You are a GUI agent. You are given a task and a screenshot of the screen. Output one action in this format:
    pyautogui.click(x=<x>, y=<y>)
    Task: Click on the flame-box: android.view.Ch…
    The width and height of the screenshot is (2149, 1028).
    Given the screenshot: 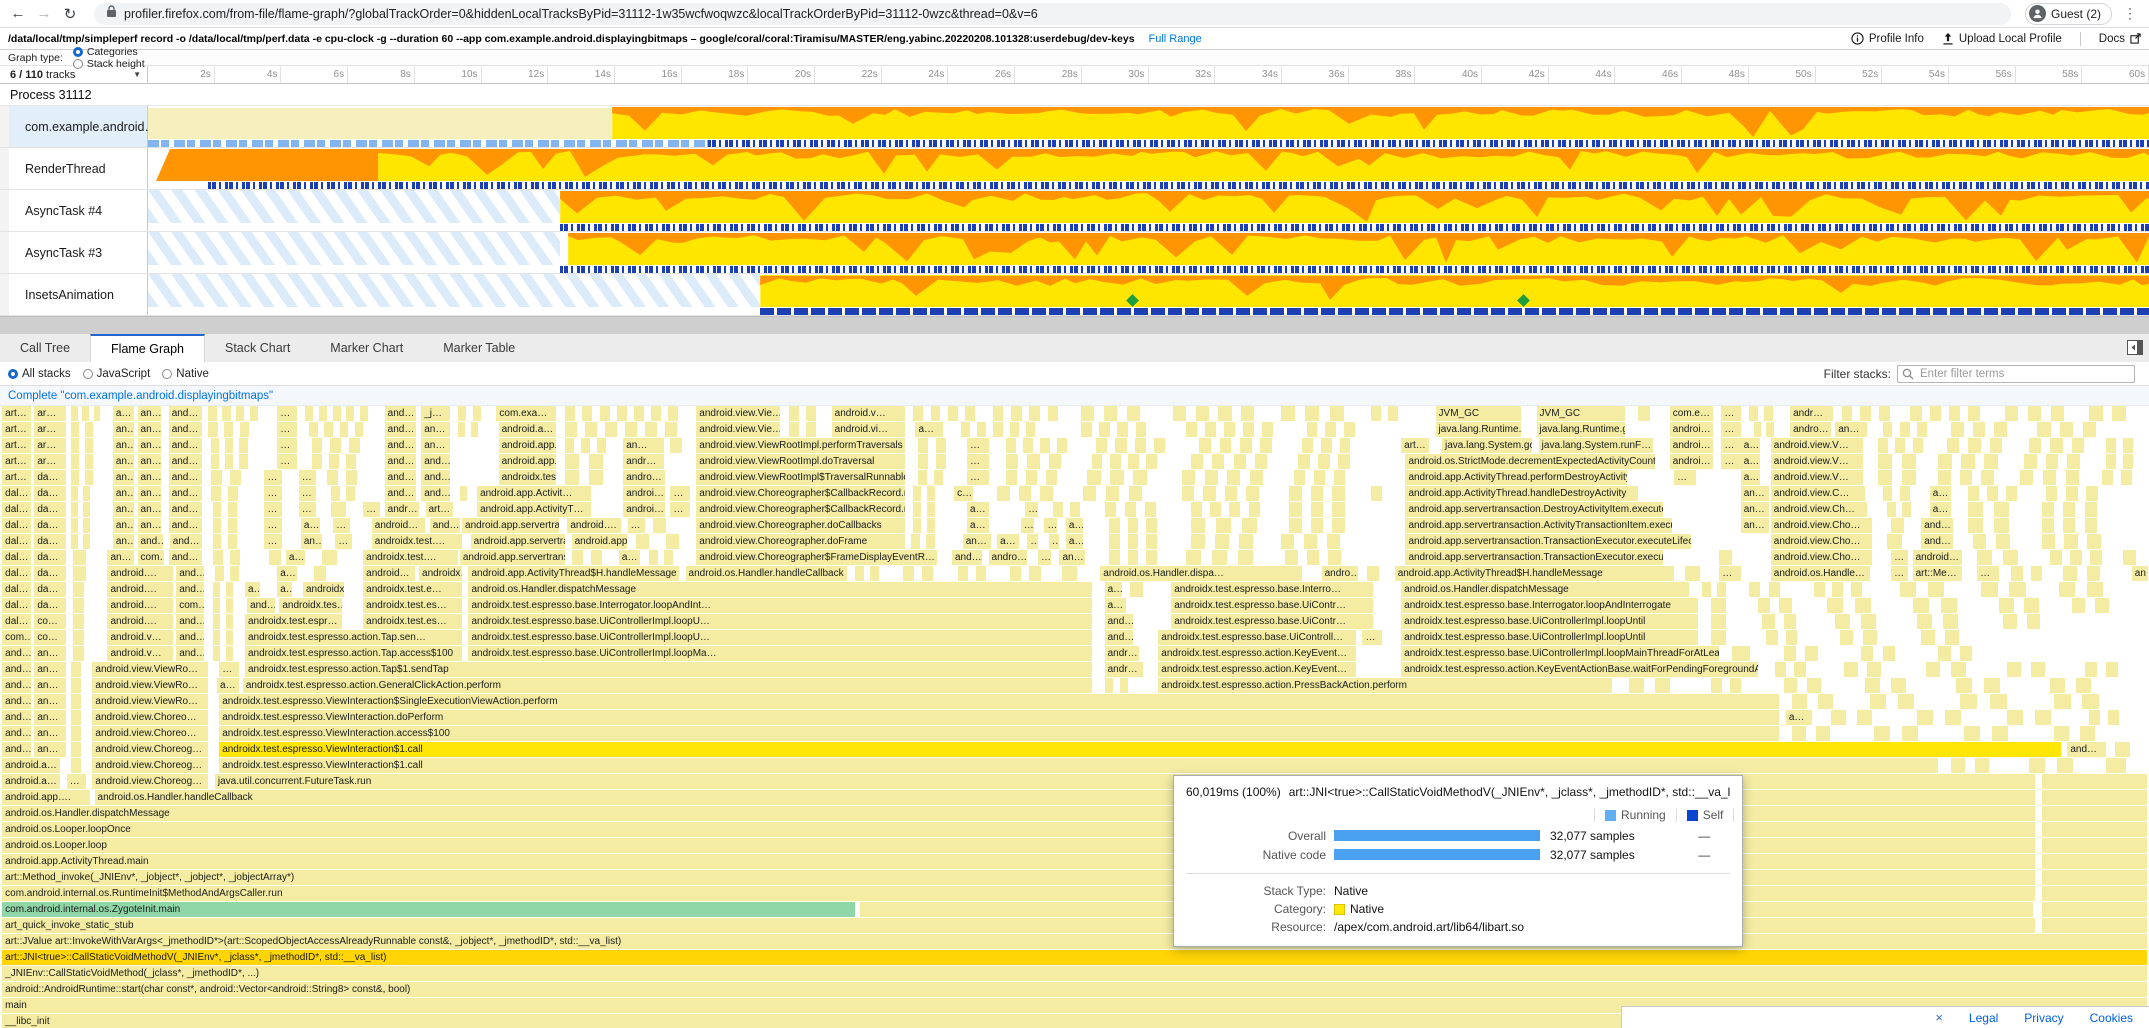 What is the action you would take?
    pyautogui.click(x=1819, y=509)
    